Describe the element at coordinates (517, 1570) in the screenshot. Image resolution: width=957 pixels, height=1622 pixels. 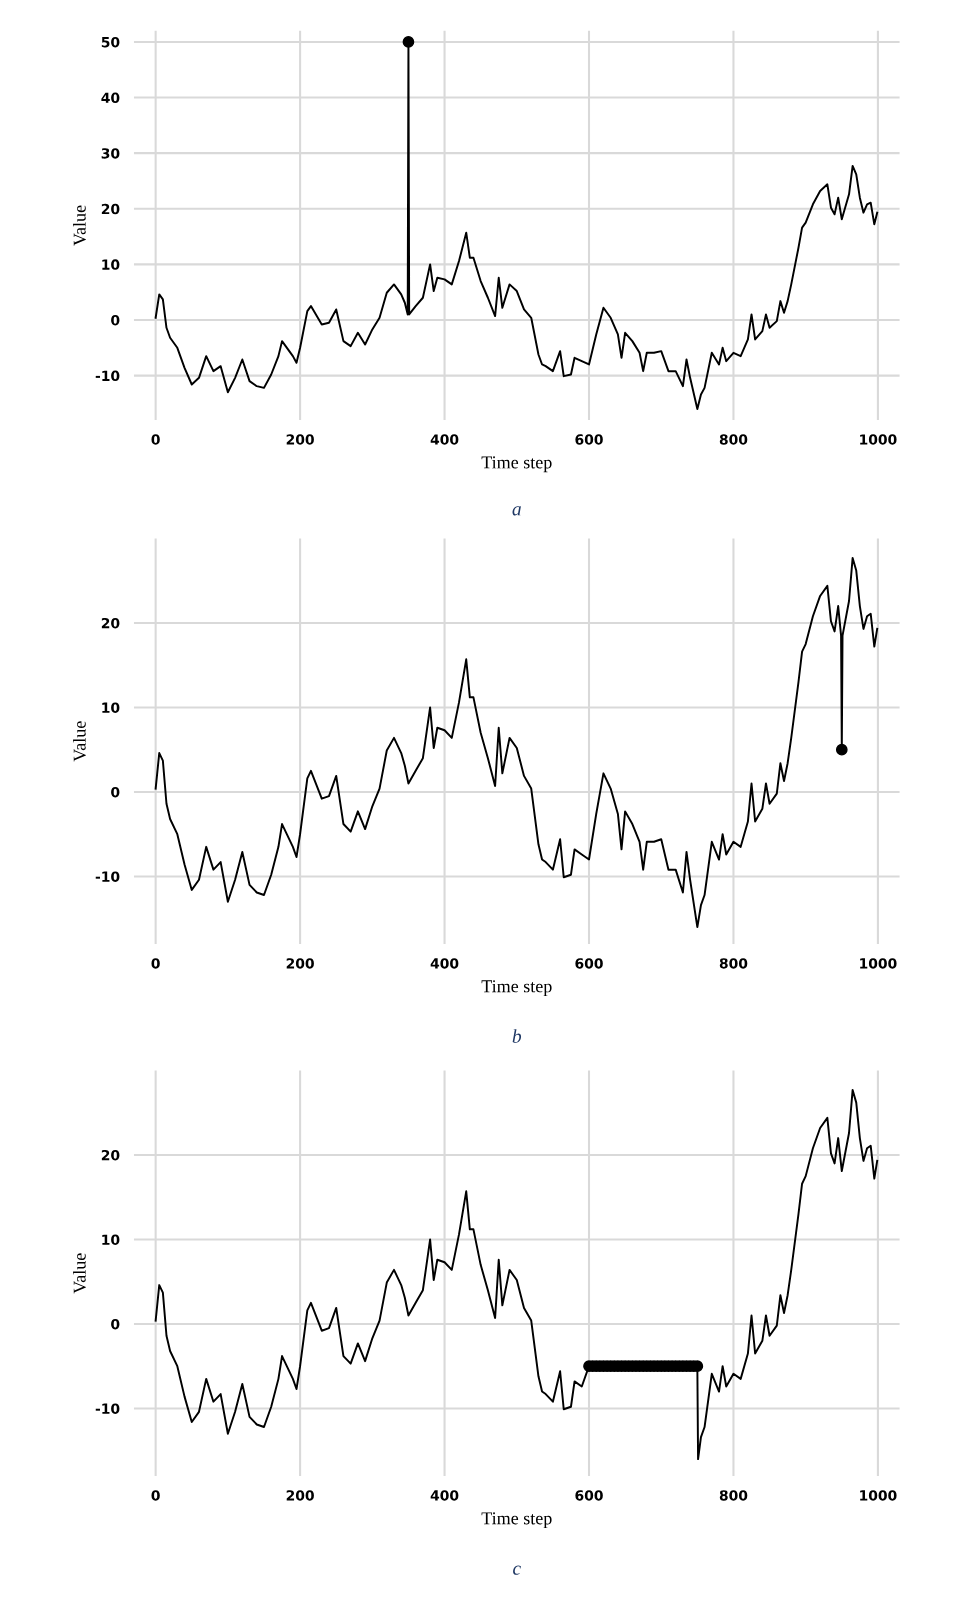
I see `text: c` at that location.